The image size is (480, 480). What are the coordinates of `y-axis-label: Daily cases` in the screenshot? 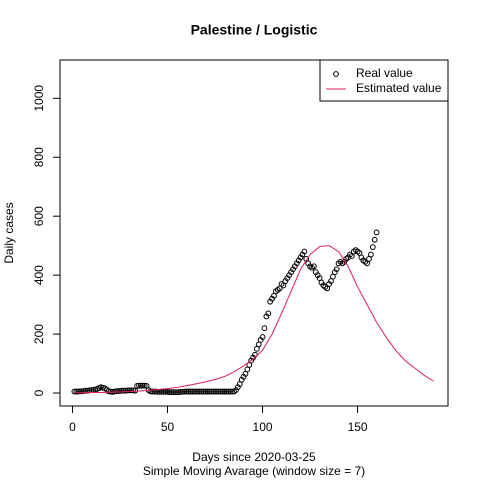 It's located at (9, 232).